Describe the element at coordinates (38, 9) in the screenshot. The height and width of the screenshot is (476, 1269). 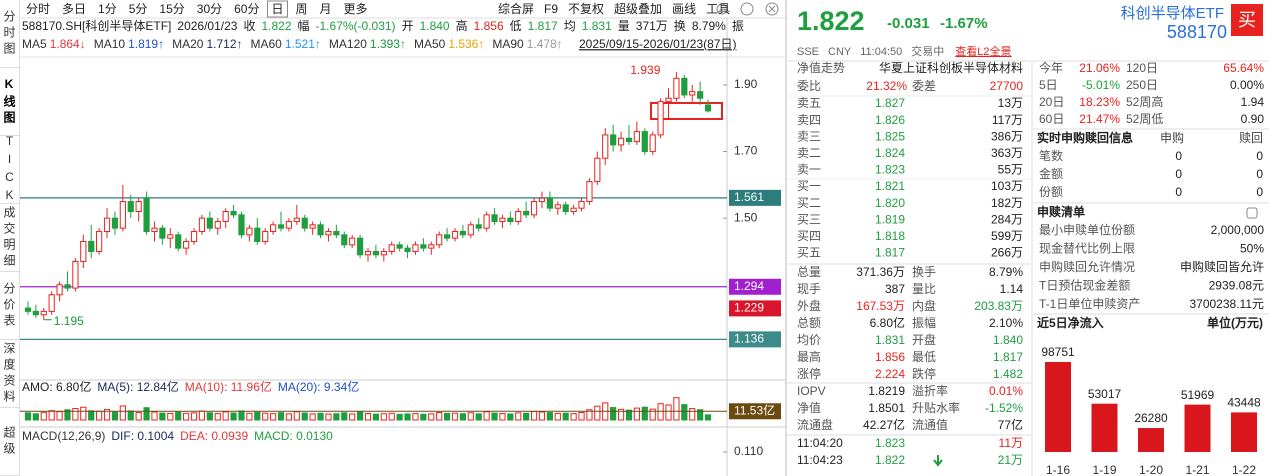
I see `period-tab: 分时` at that location.